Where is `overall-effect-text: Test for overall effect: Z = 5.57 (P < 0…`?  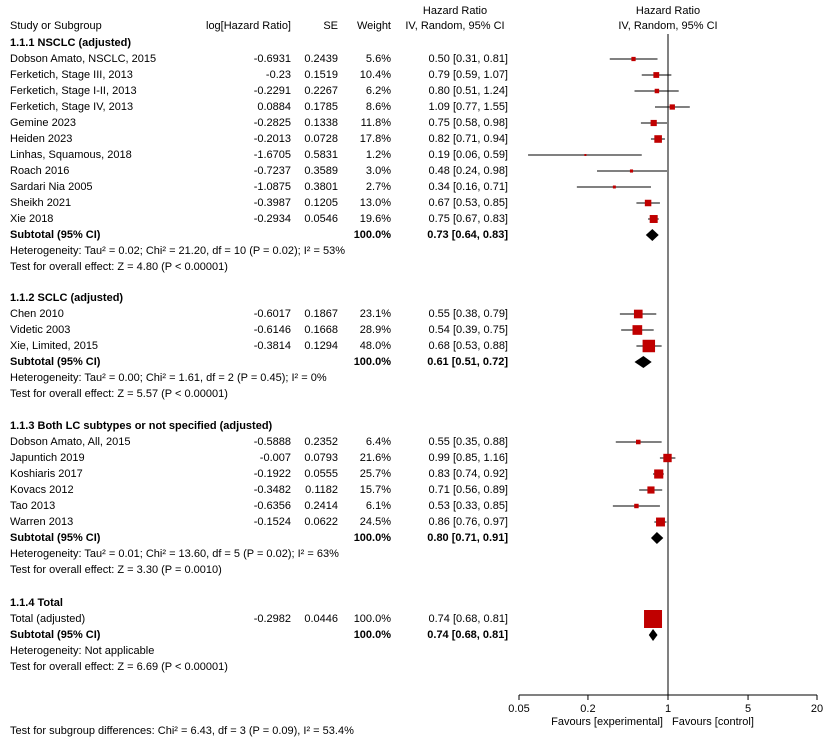 overall-effect-text: Test for overall effect: Z = 5.57 (P < 0… is located at coordinates (119, 394).